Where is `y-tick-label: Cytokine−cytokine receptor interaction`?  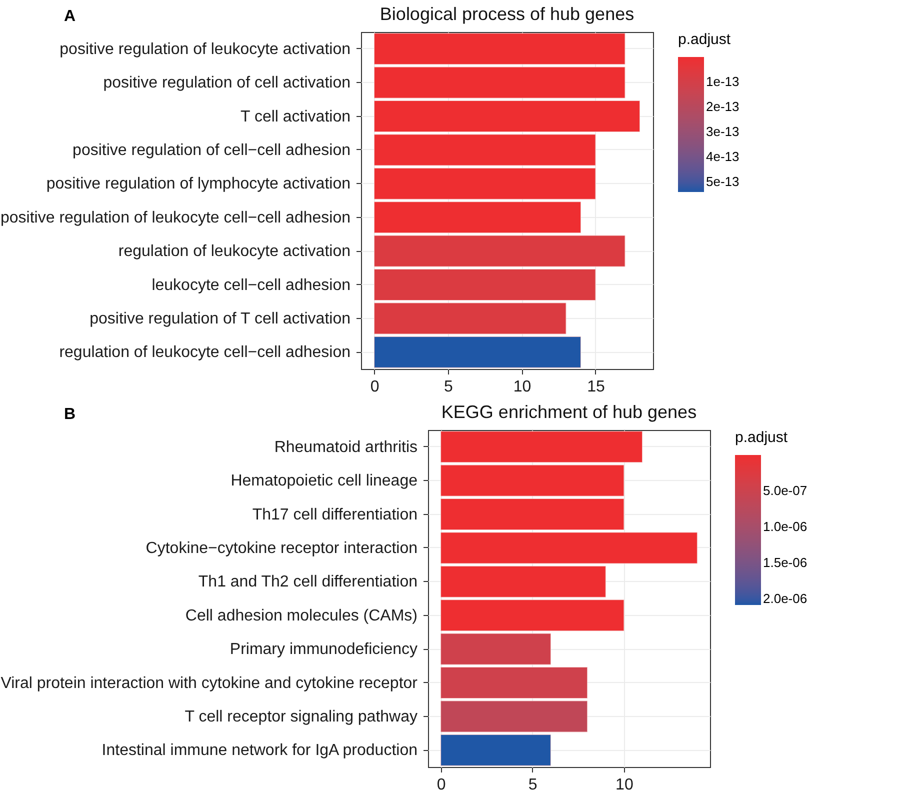 y-tick-label: Cytokine−cytokine receptor interaction is located at coordinates (282, 548).